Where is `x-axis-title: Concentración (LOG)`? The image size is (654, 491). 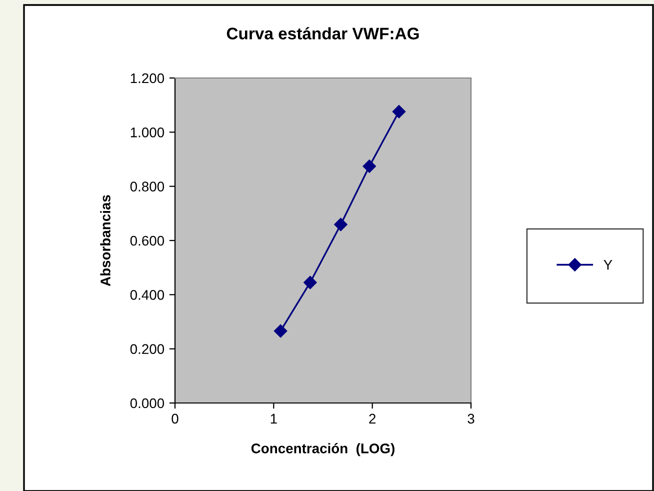 x-axis-title: Concentración (LOG) is located at coordinates (322, 449).